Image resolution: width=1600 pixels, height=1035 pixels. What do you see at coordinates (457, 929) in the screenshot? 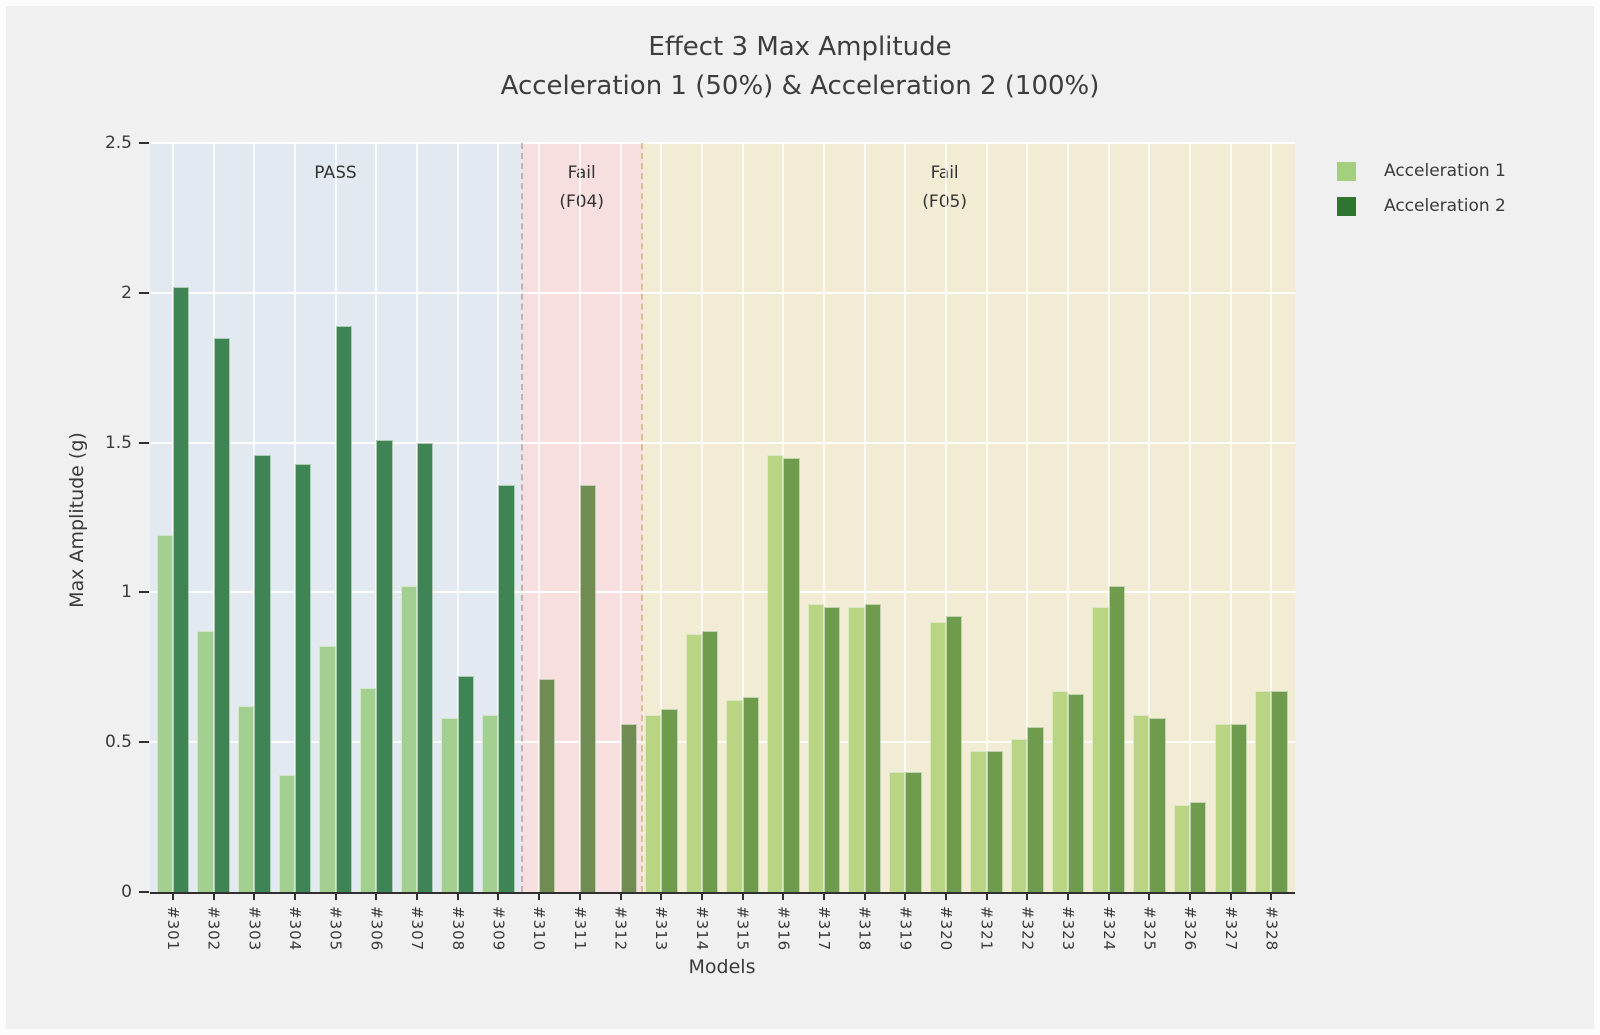
I see `x-tick-label-308: #308` at bounding box center [457, 929].